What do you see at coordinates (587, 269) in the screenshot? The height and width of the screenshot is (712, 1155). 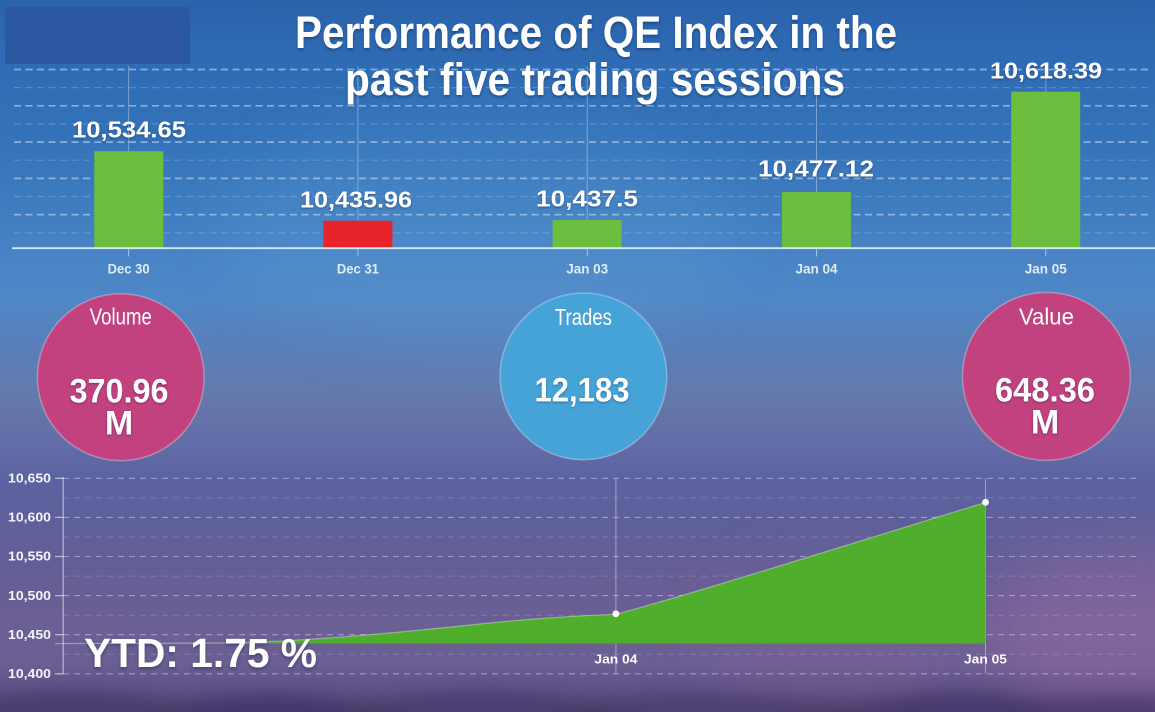 I see `svg-text: Jan 03` at bounding box center [587, 269].